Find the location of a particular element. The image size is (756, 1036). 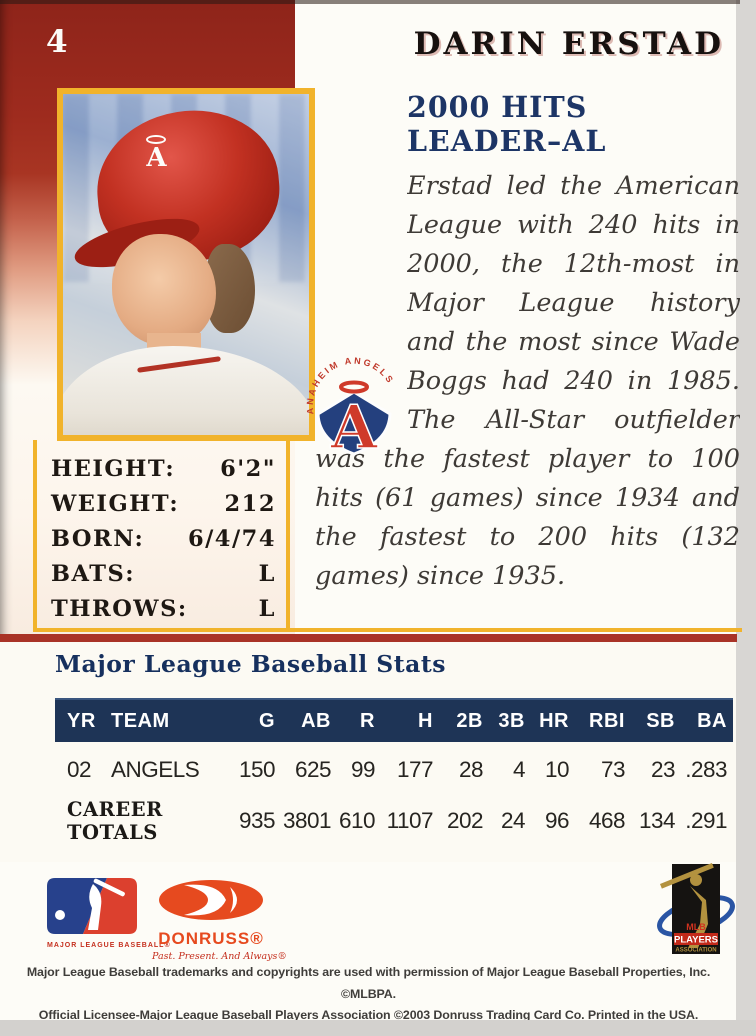

article-line: Boggs had 240 in 1985. is located at coordinates (573, 381).